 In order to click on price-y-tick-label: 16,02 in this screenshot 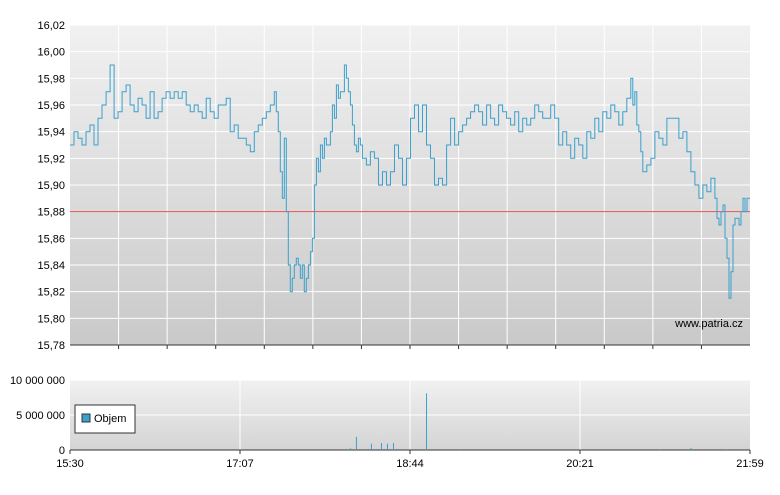, I will do `click(51, 26)`.